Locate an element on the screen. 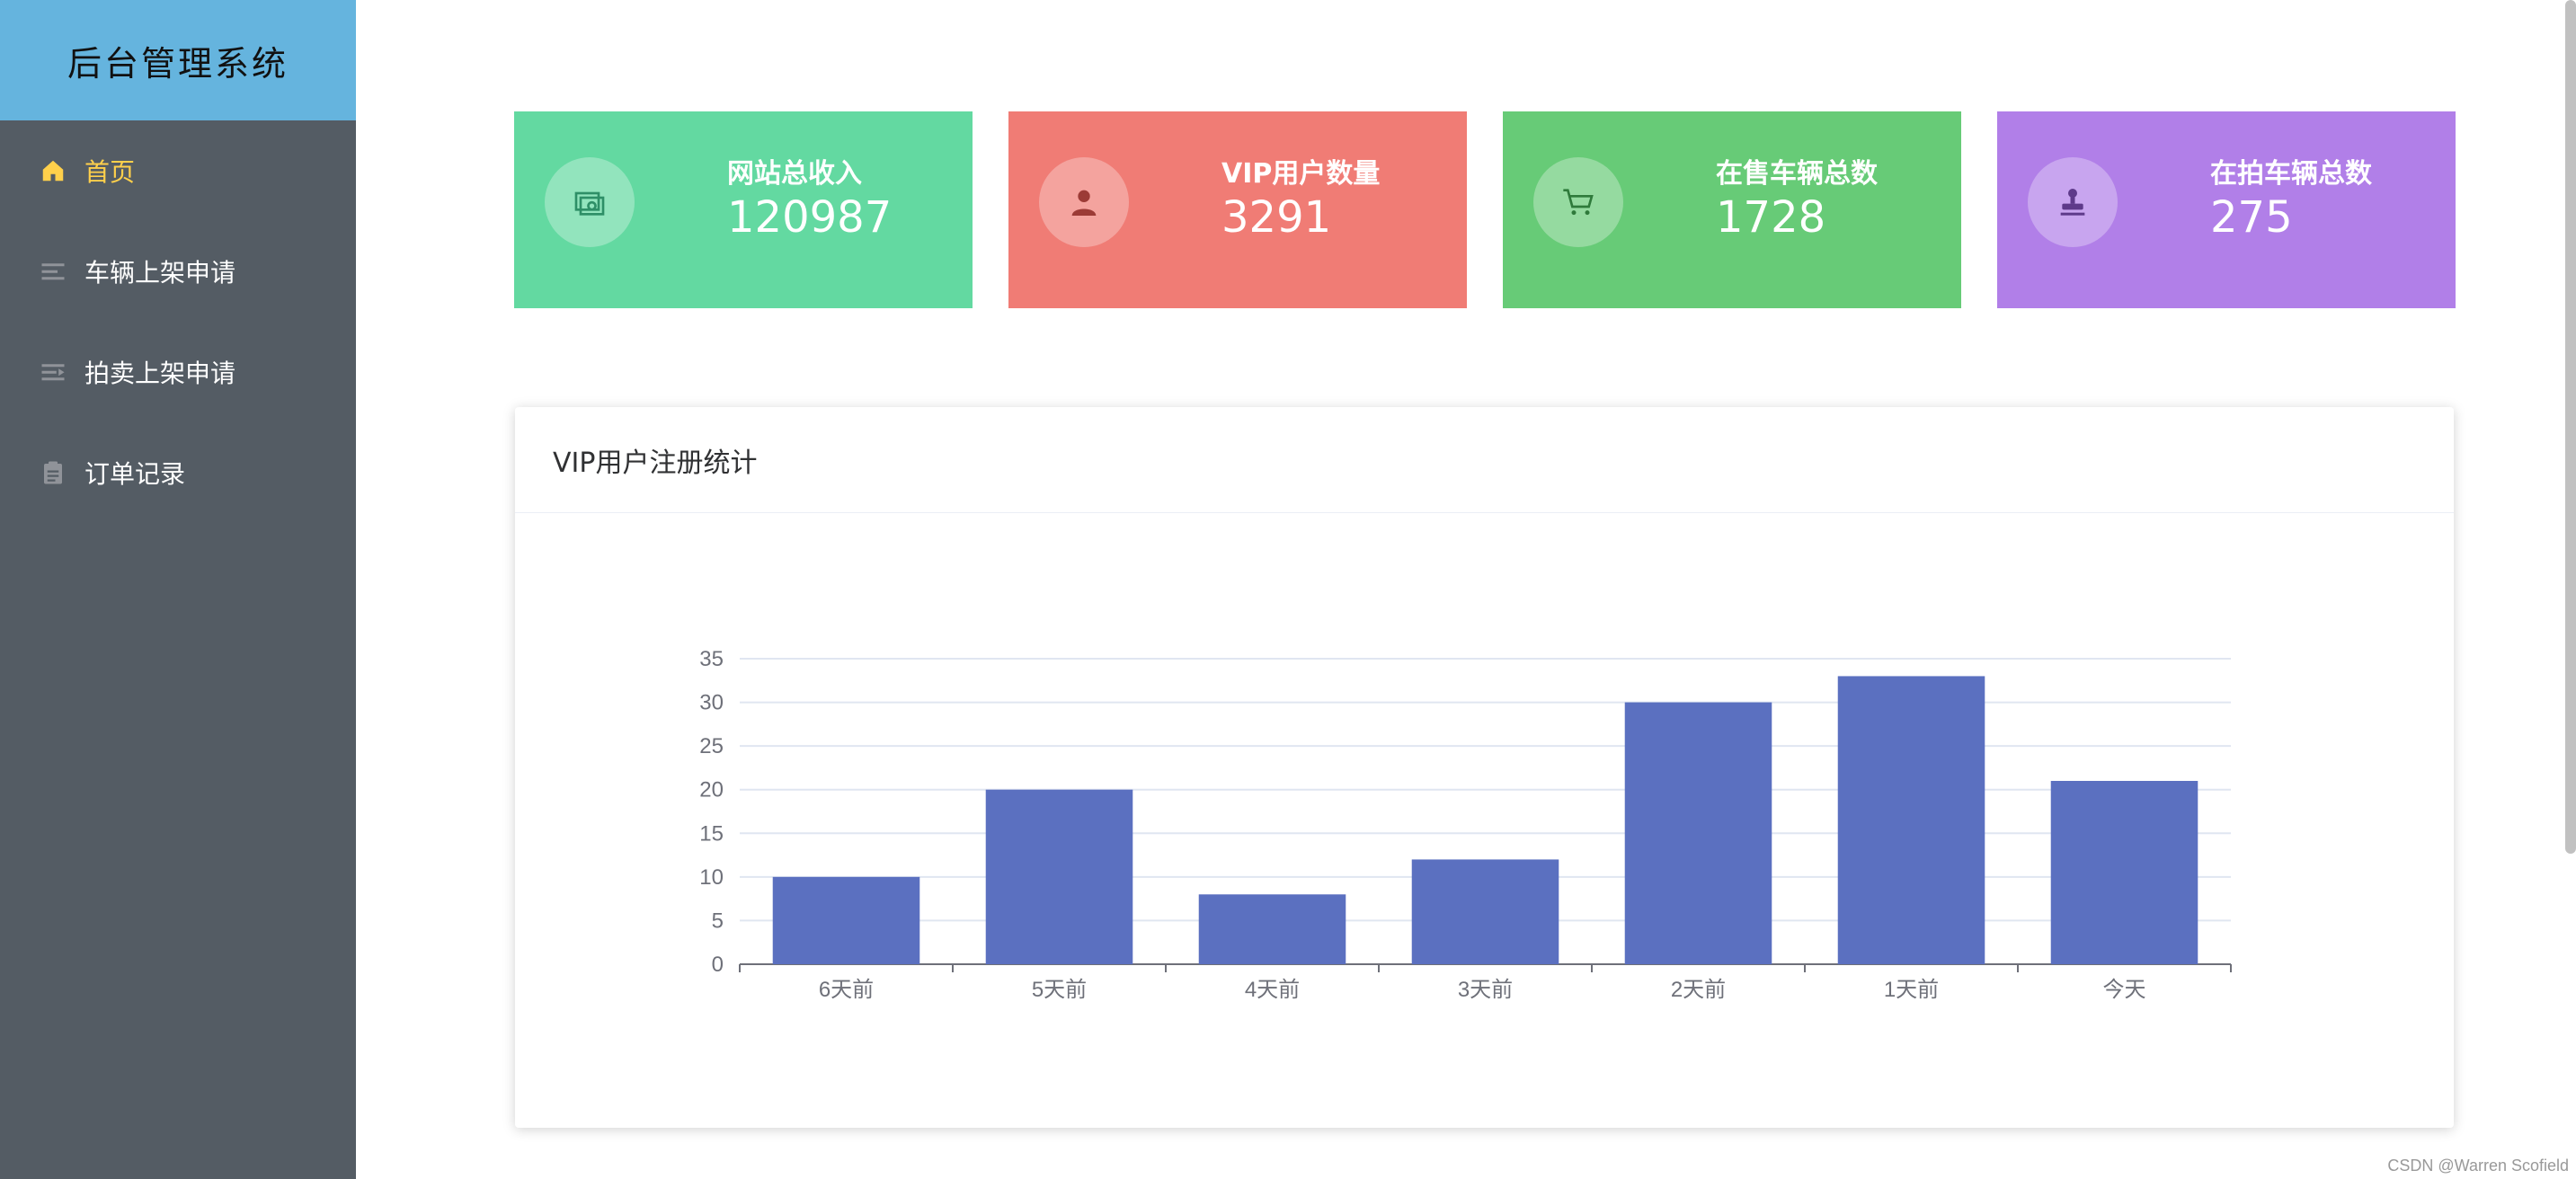 Image resolution: width=2576 pixels, height=1179 pixels. y-tick-label: 35 is located at coordinates (711, 659).